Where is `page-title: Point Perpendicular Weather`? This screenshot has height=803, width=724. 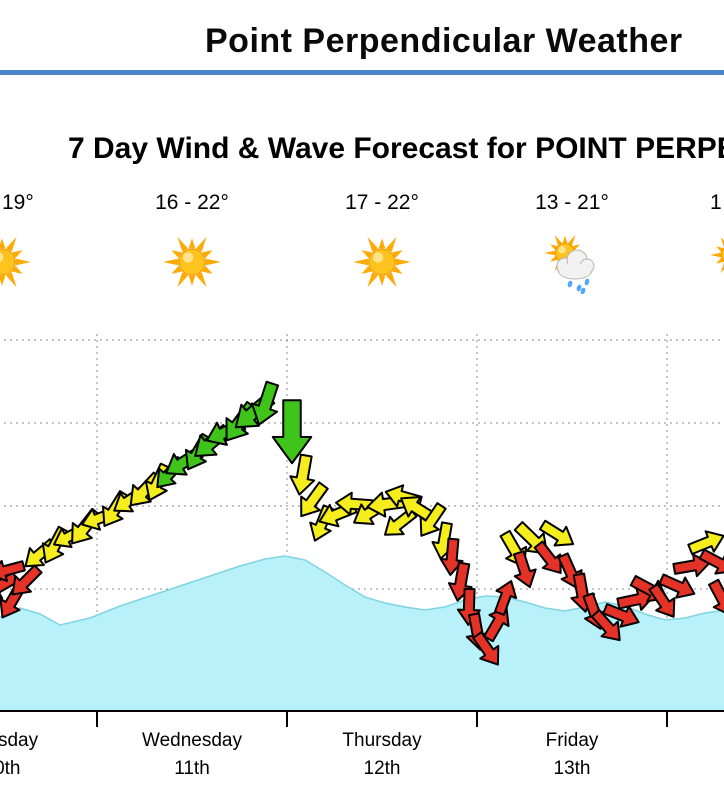
page-title: Point Perpendicular Weather is located at coordinates (444, 41).